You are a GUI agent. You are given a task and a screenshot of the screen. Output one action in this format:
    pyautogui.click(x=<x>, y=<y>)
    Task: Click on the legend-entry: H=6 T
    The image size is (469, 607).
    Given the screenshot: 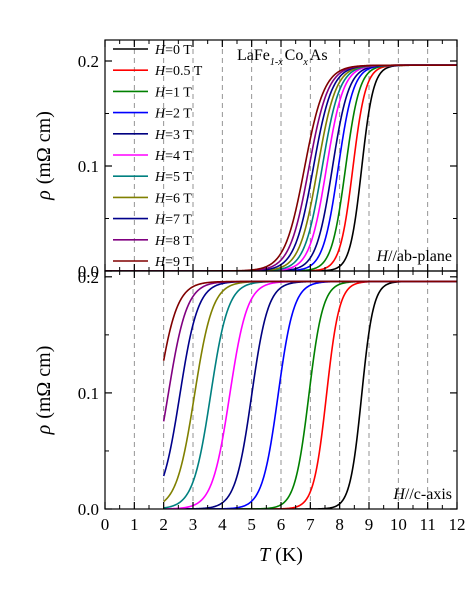 What is the action you would take?
    pyautogui.click(x=173, y=198)
    